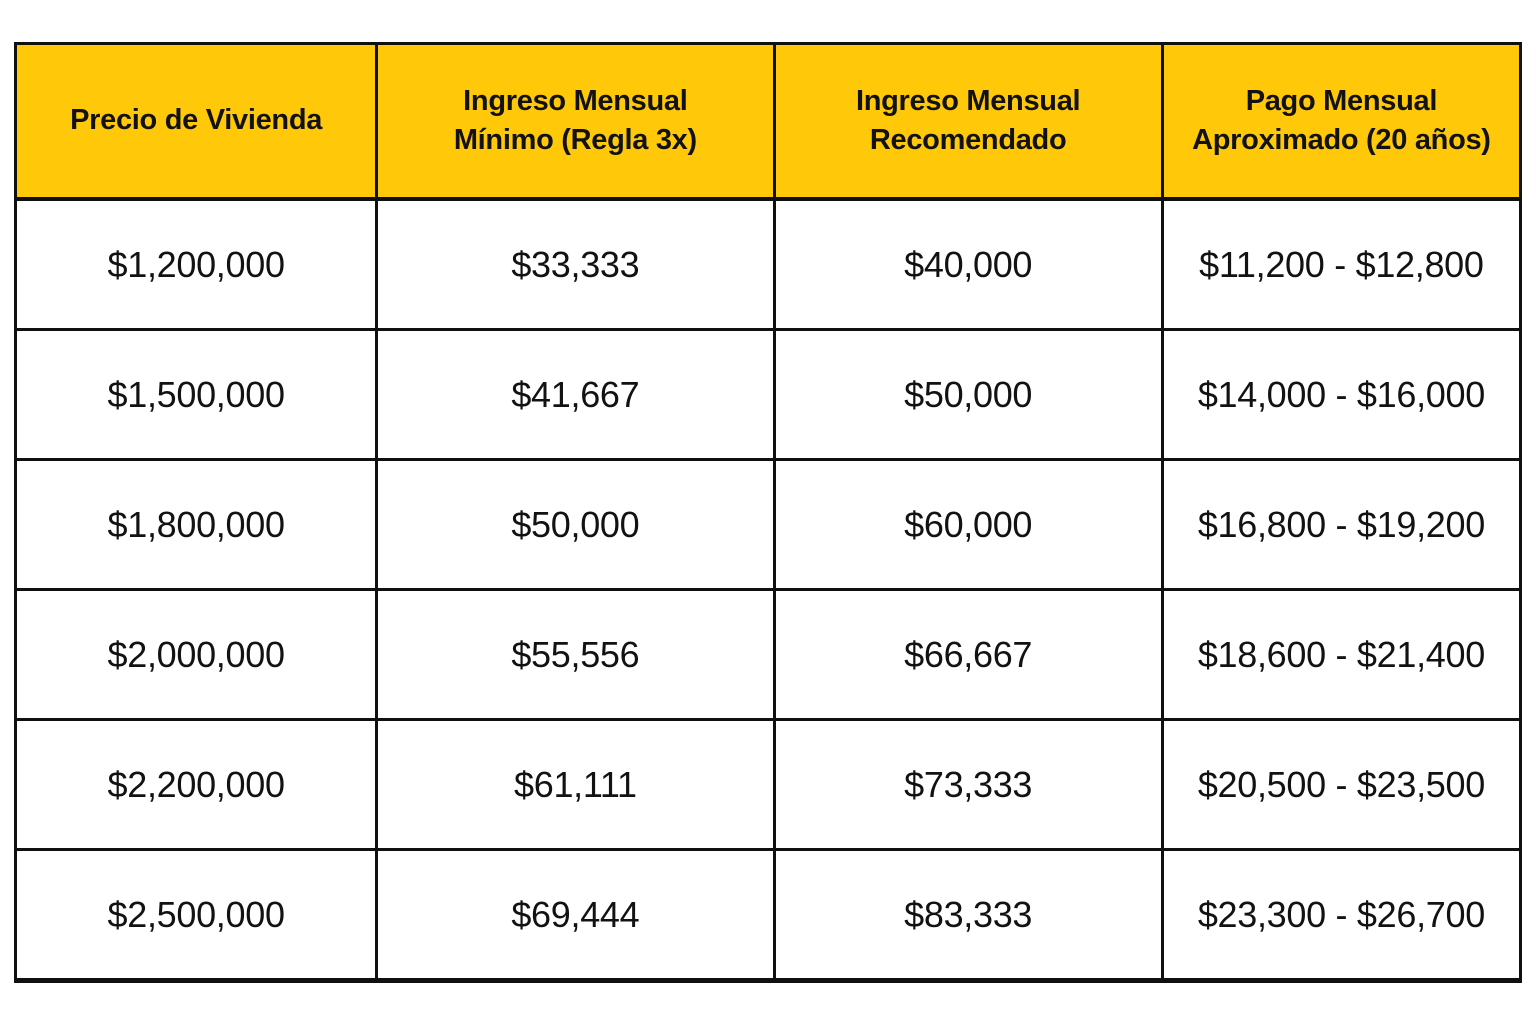  What do you see at coordinates (196, 264) in the screenshot?
I see `table-cell: $1,200,000` at bounding box center [196, 264].